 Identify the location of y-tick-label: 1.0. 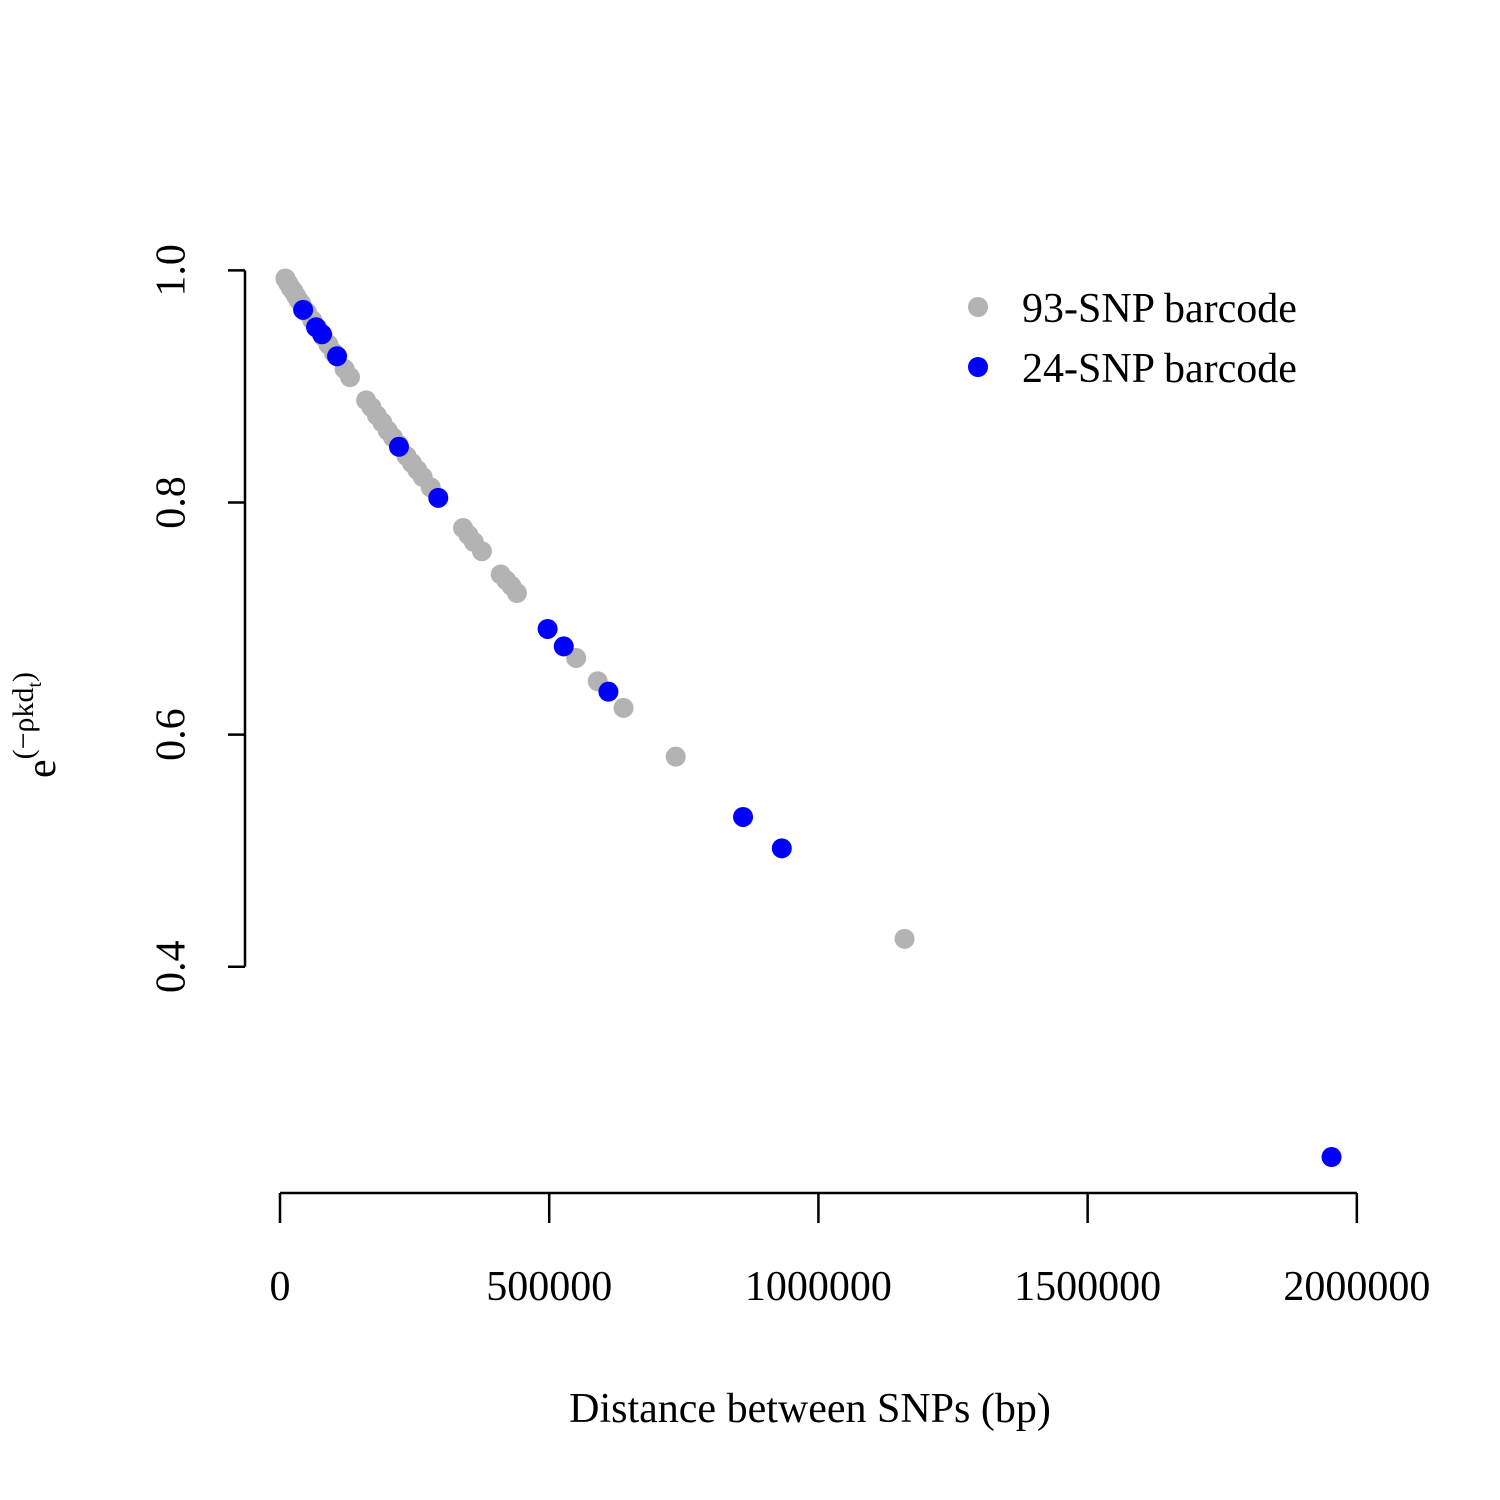
(172, 270).